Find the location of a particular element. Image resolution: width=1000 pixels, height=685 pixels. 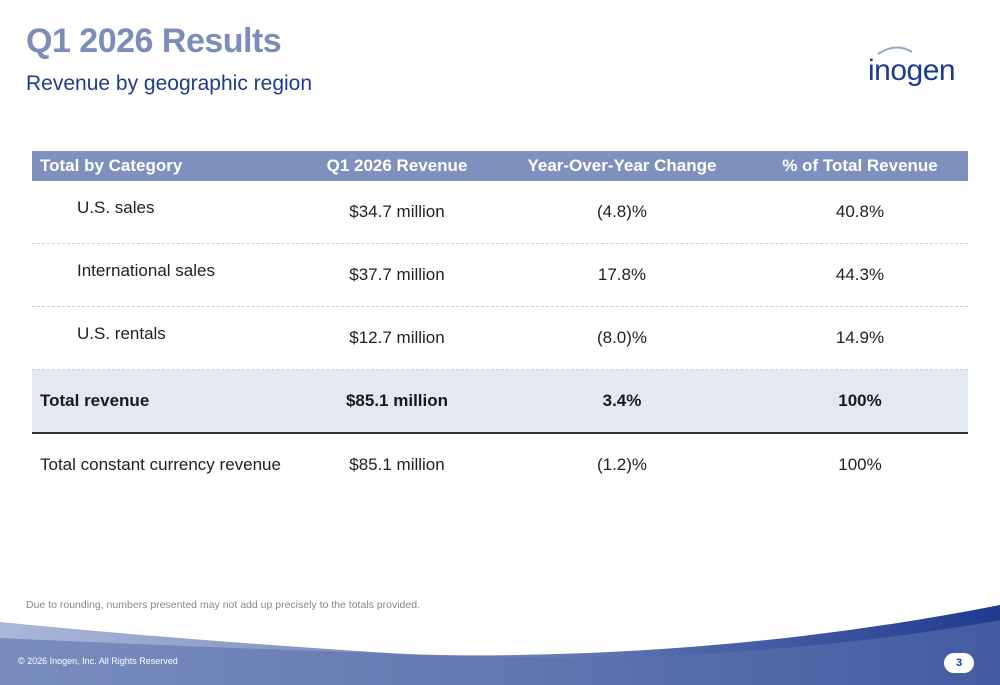

table-row: U.S. rentals $12.7 million (8.0)% 14.9% is located at coordinates (500, 338).